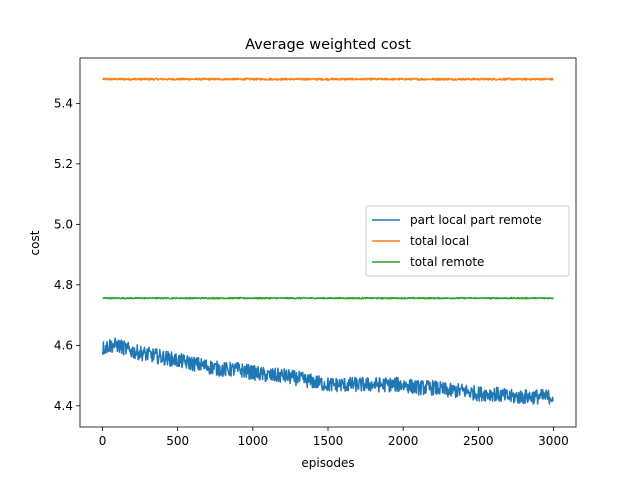 The width and height of the screenshot is (640, 480). Describe the element at coordinates (63, 103) in the screenshot. I see `y-tick-label: 5.4` at that location.